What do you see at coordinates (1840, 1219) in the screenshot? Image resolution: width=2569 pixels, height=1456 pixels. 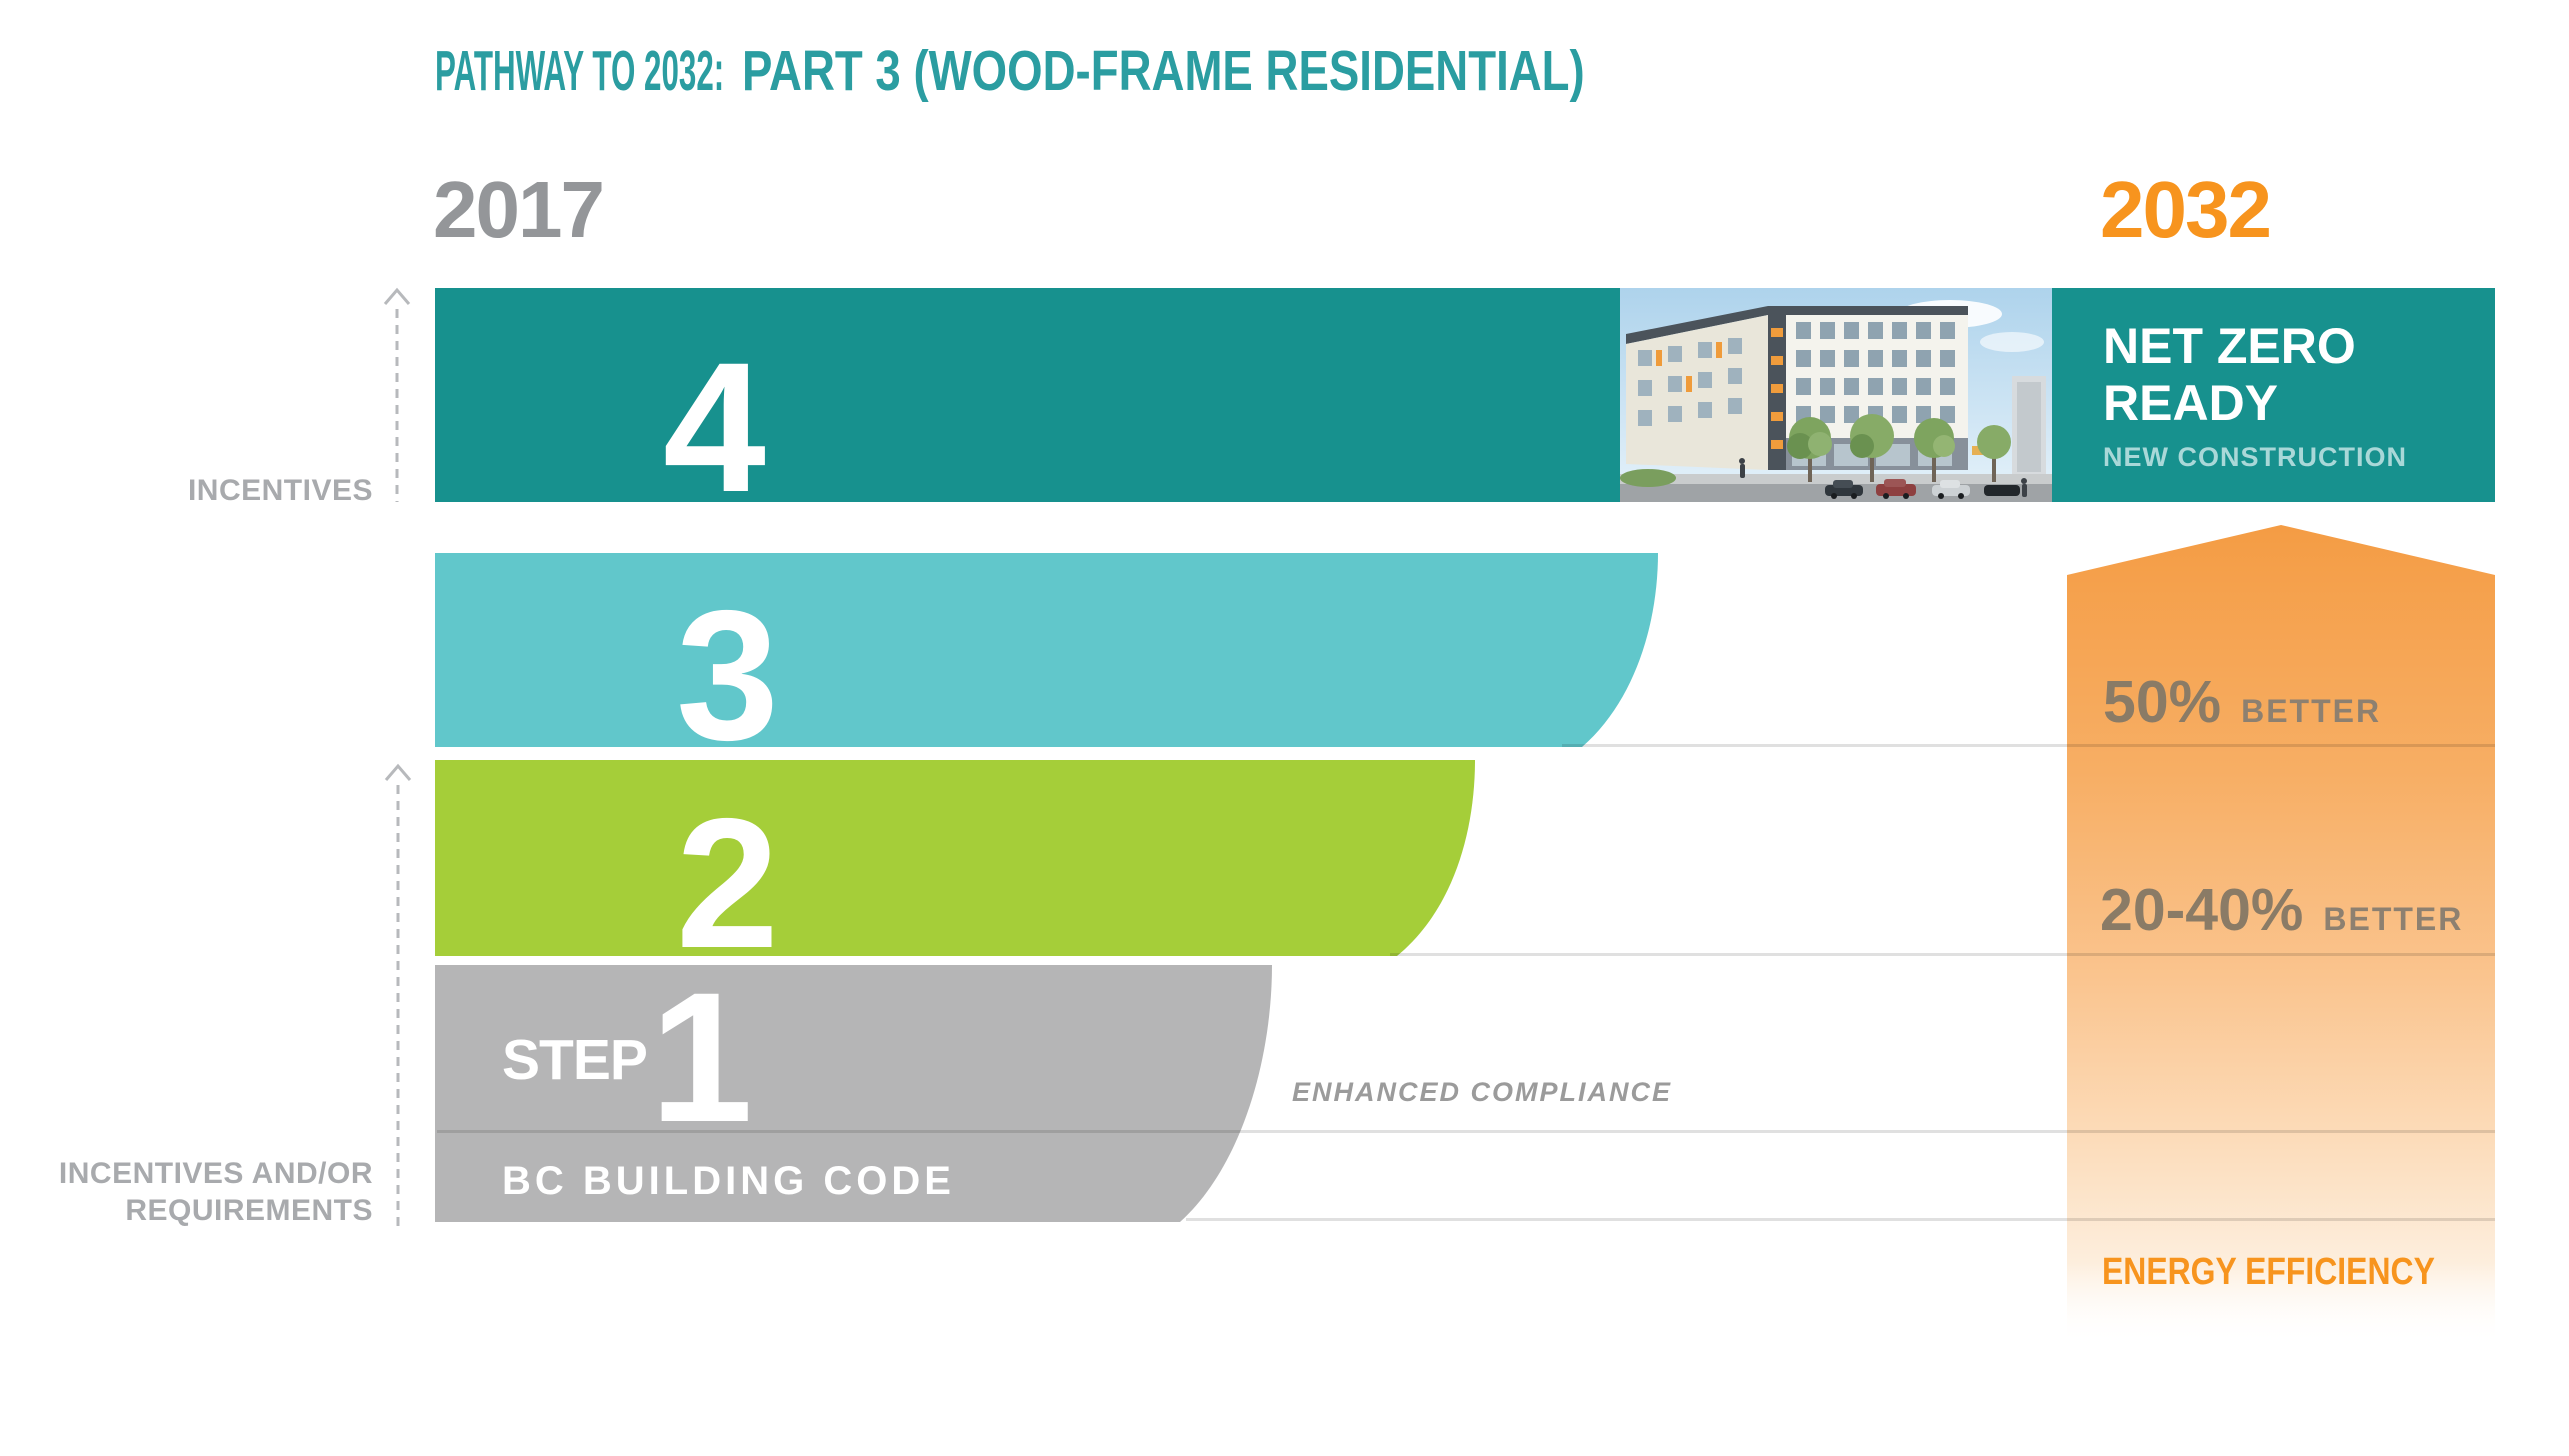 I see `row-divider-base` at bounding box center [1840, 1219].